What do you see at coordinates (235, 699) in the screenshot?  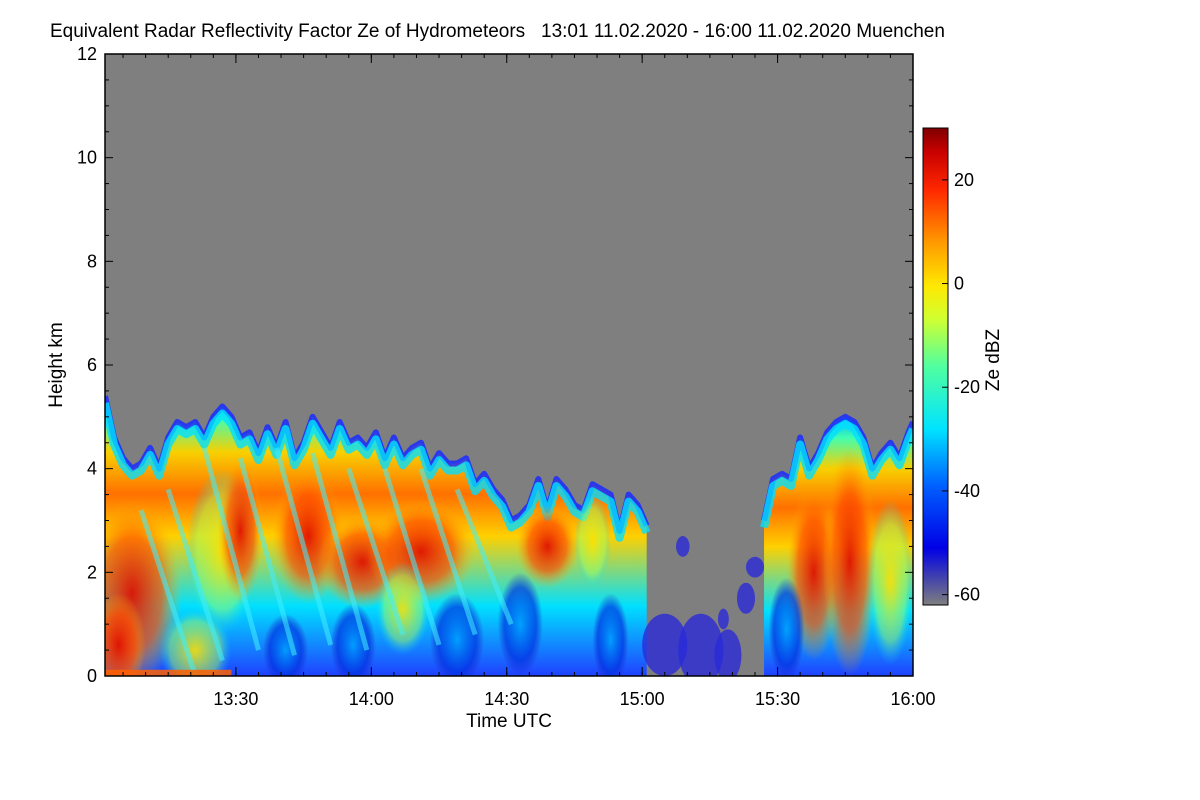 I see `x-tick-label: 13:30` at bounding box center [235, 699].